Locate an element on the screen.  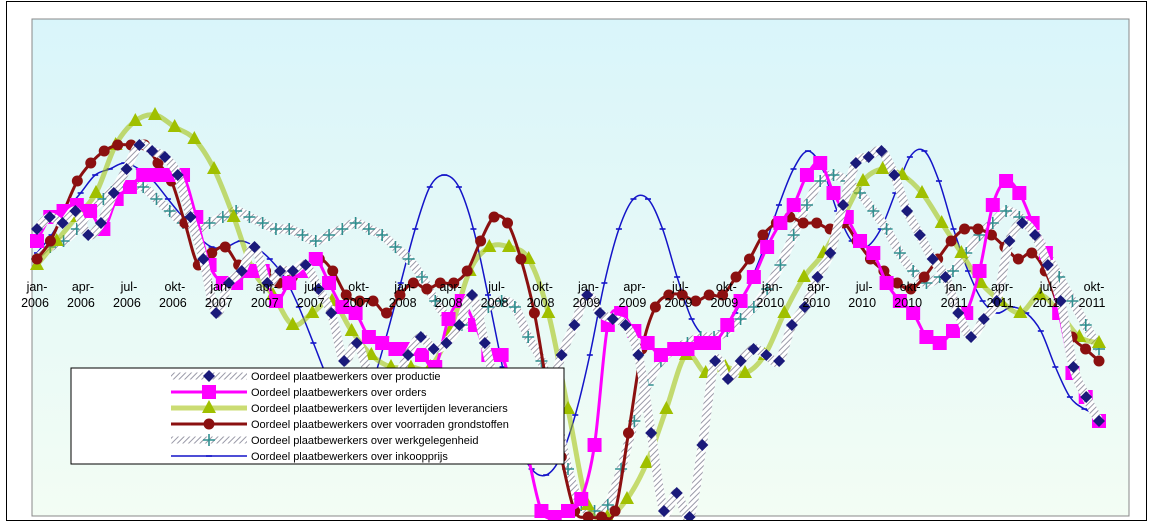
legend-item: Oordeel plaatbewerkers over orders is located at coordinates (299, 392).